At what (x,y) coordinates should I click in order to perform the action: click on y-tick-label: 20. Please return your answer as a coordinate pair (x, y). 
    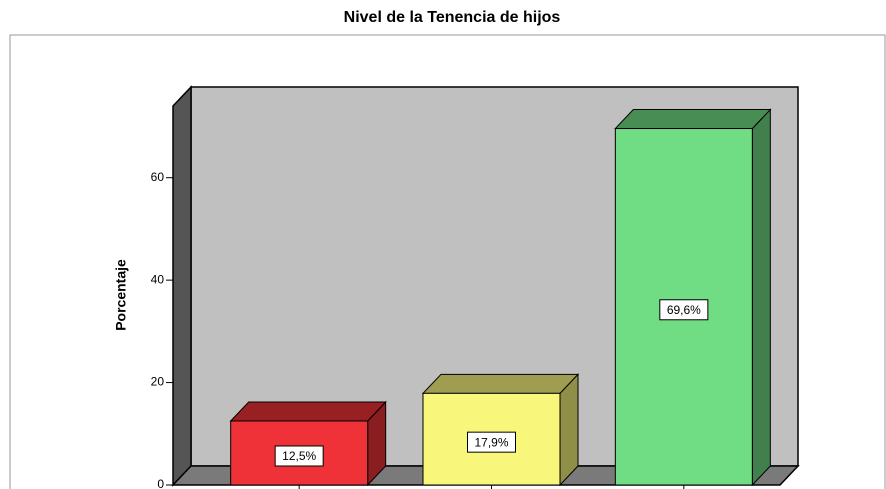
    Looking at the image, I should click on (158, 382).